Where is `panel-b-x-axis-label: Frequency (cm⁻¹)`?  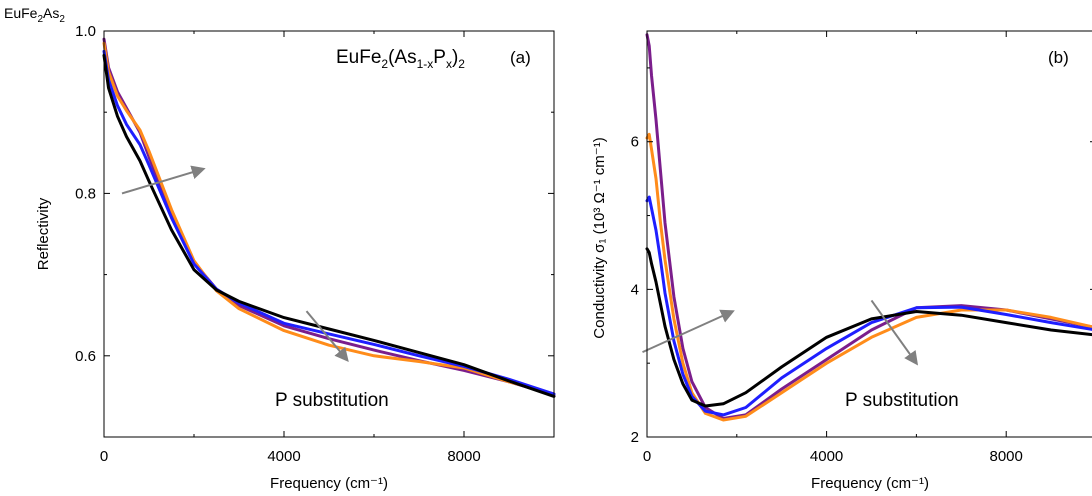
panel-b-x-axis-label: Frequency (cm⁻¹) is located at coordinates (870, 483).